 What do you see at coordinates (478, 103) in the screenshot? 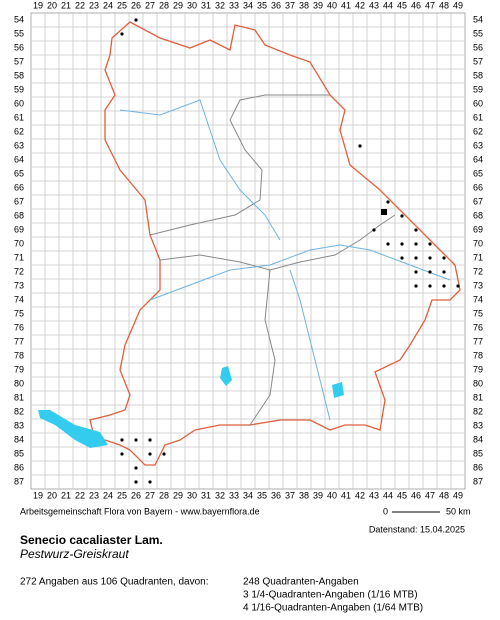
I see `row-label: 60` at bounding box center [478, 103].